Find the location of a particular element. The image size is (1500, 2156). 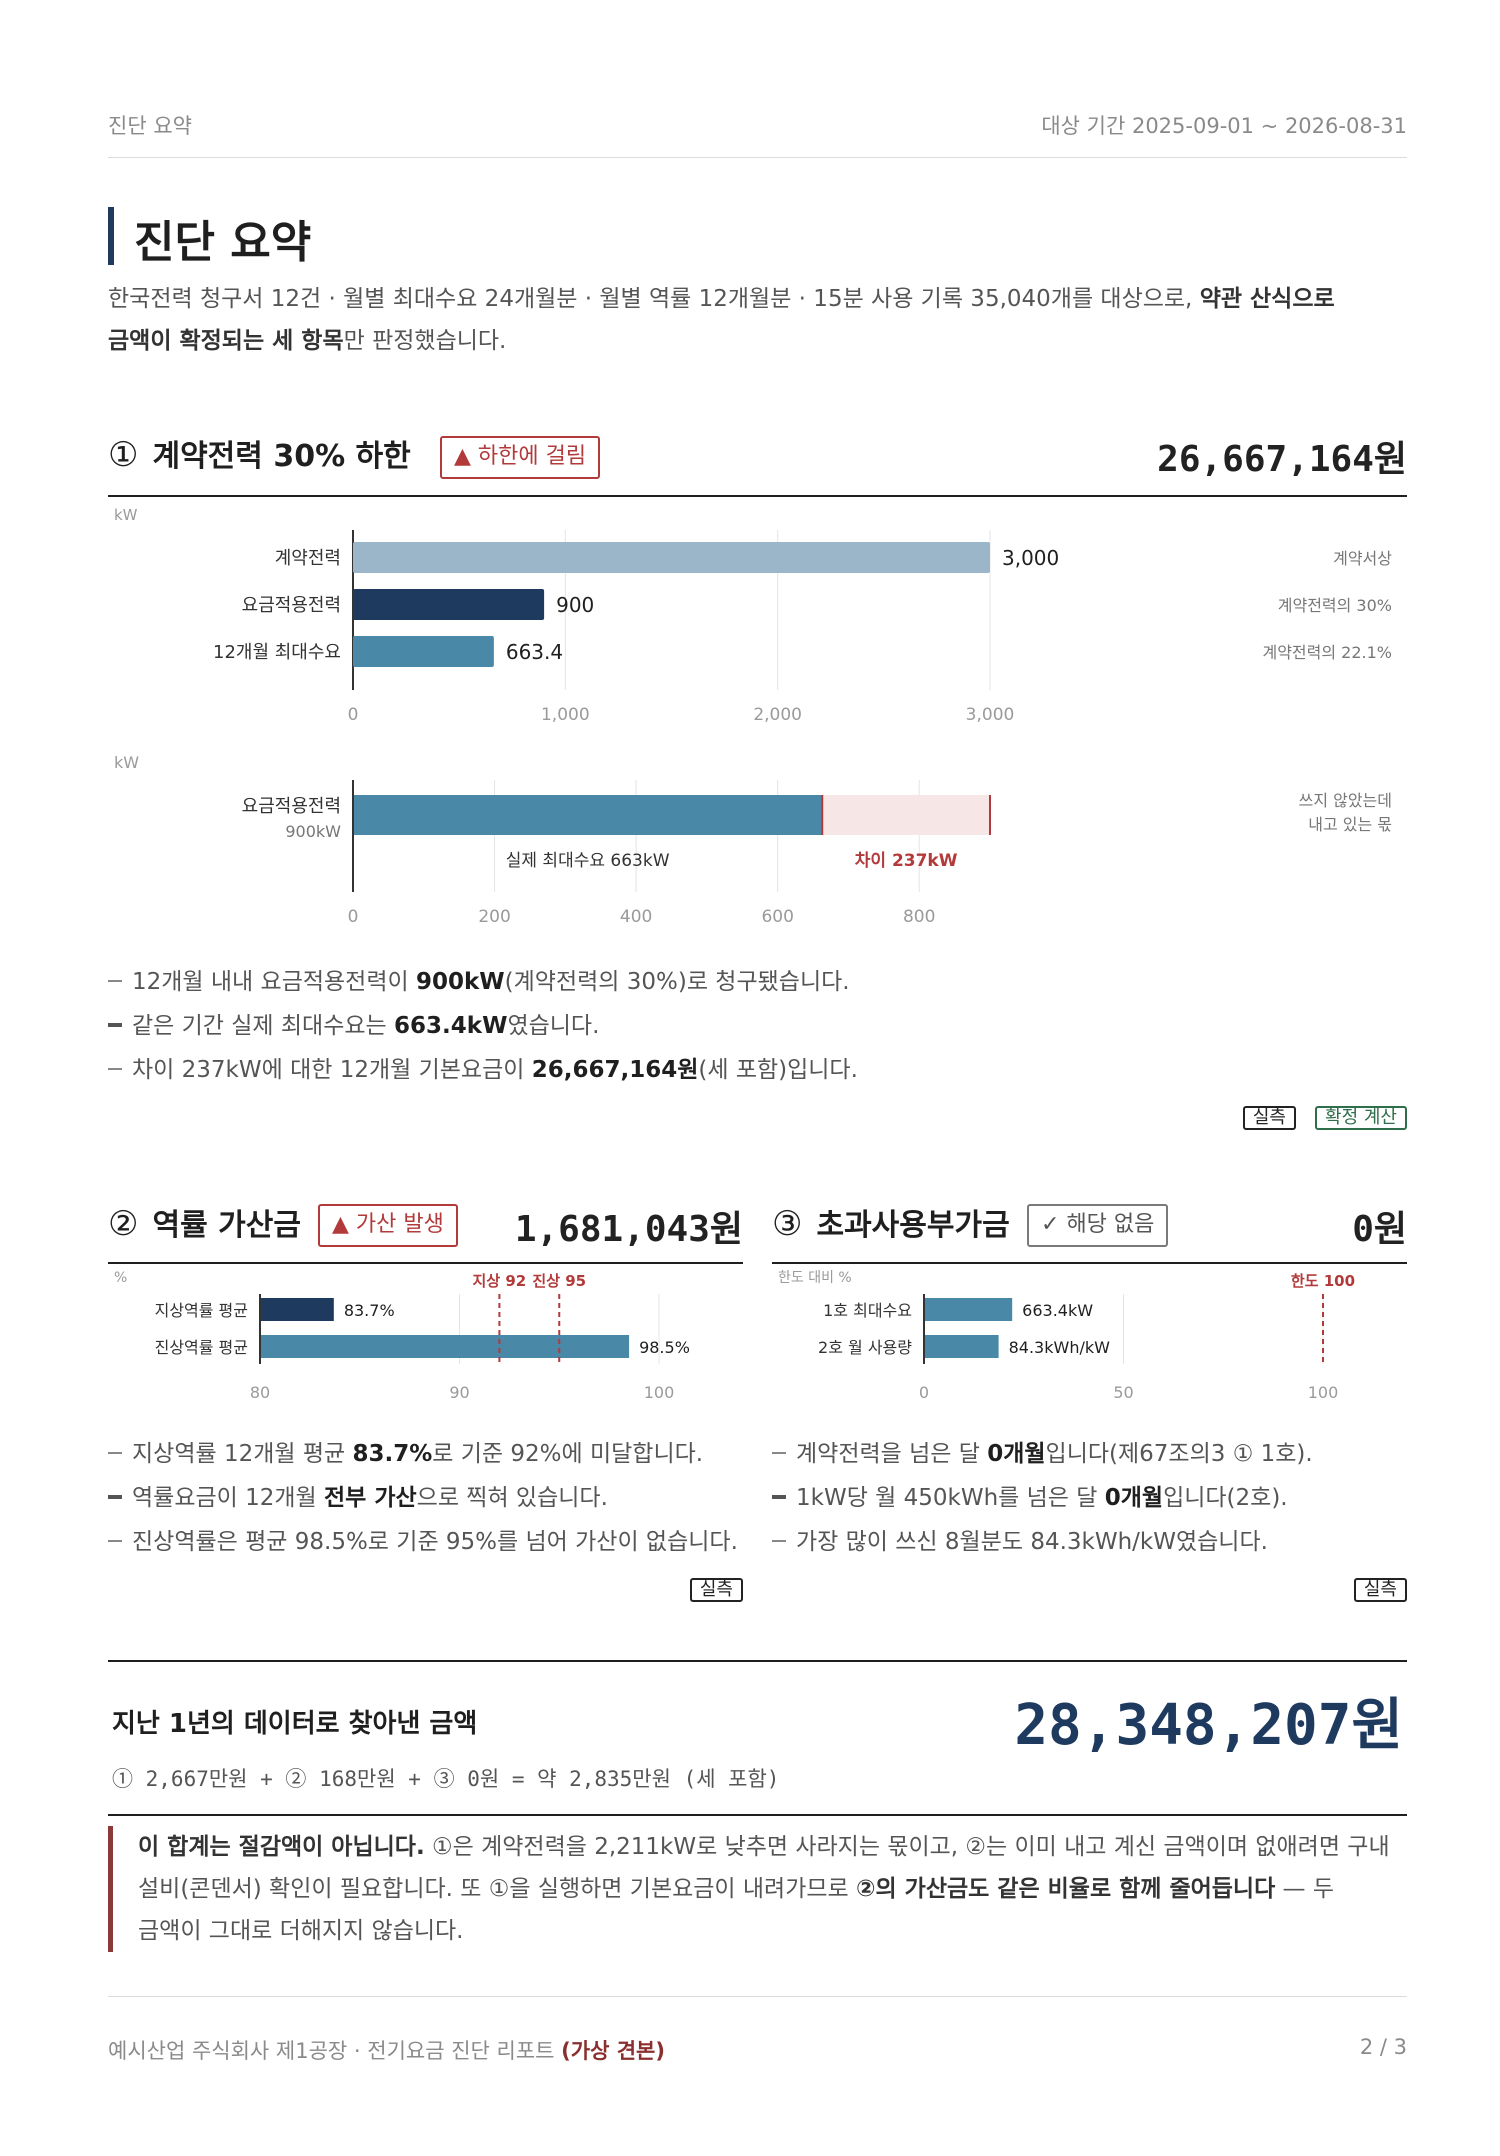

section1-title-text: 계약전력 30% 하한 is located at coordinates (281, 456).